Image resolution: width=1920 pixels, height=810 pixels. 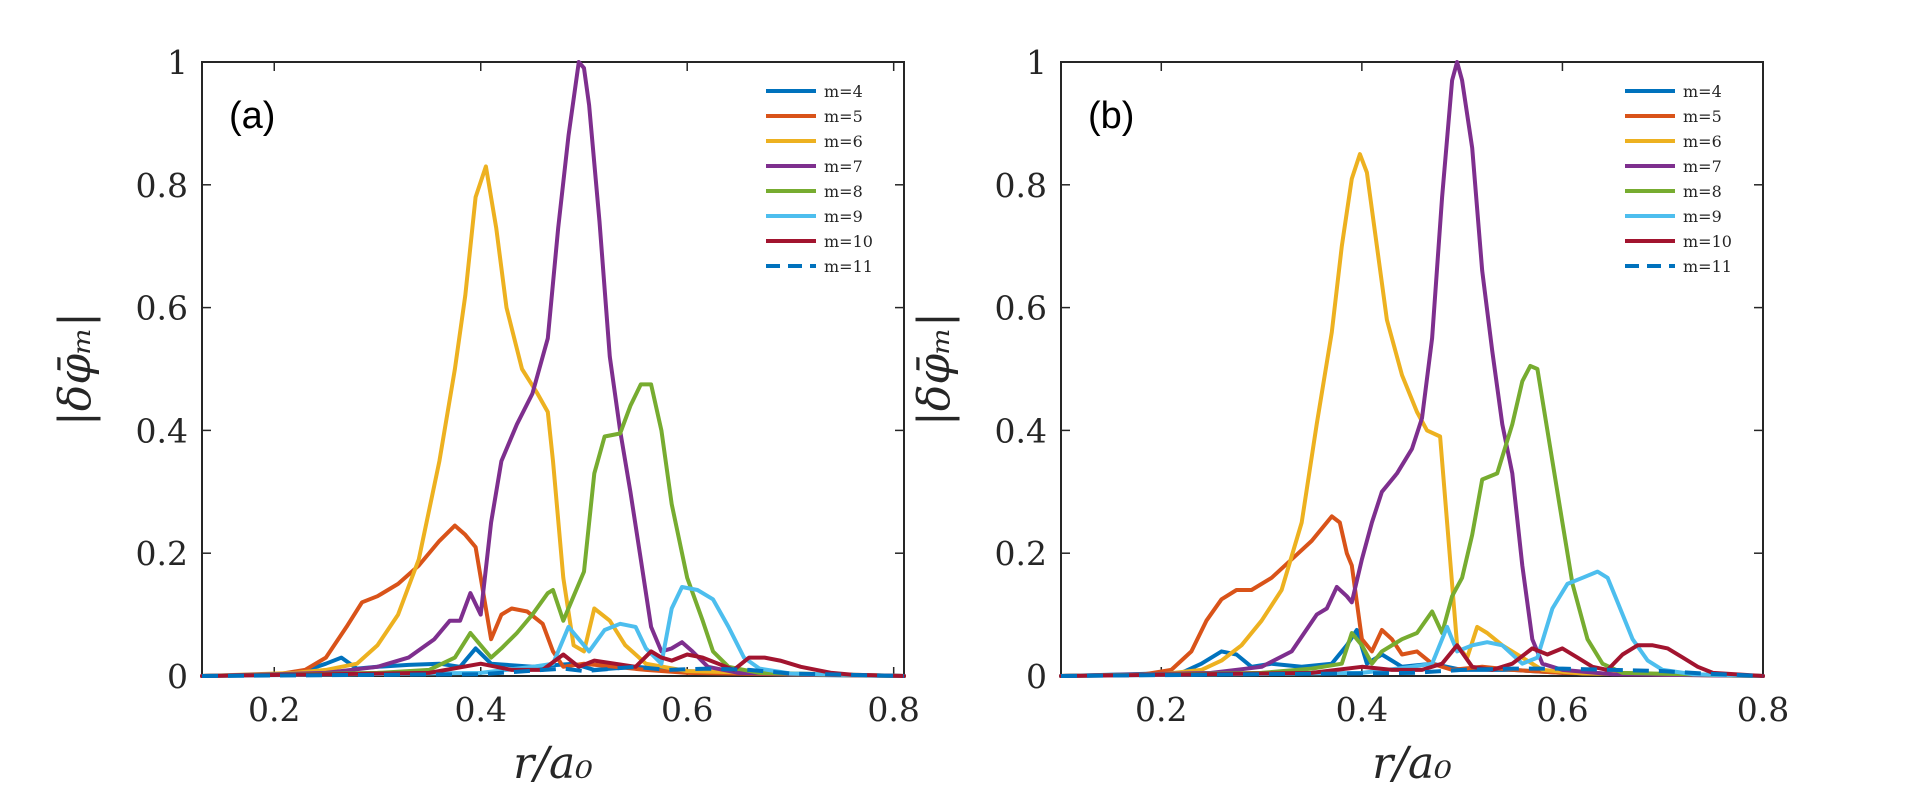 I want to click on panel-label: (b), so click(x=1111, y=116).